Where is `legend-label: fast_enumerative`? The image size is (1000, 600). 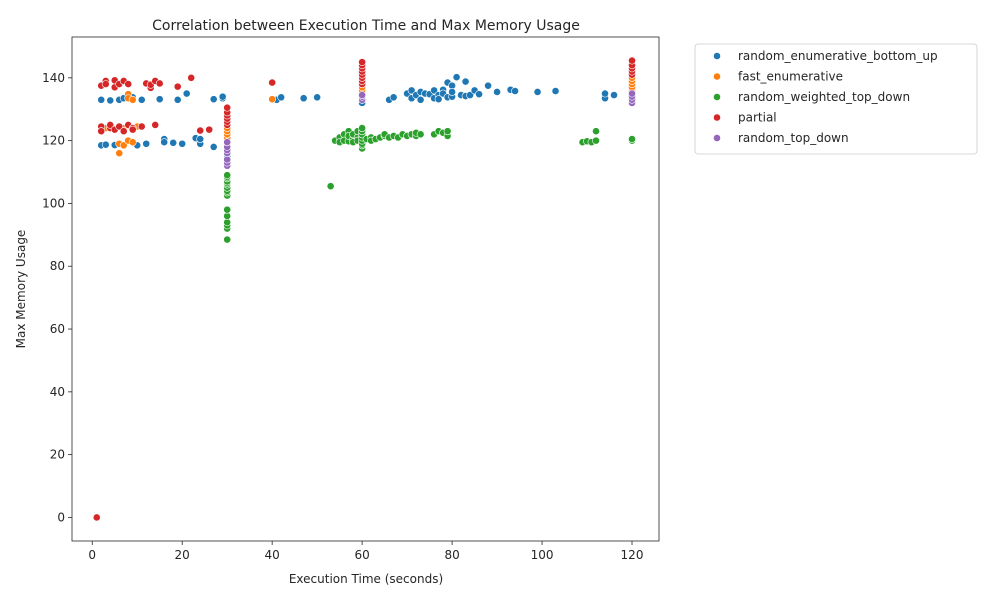 legend-label: fast_enumerative is located at coordinates (790, 77).